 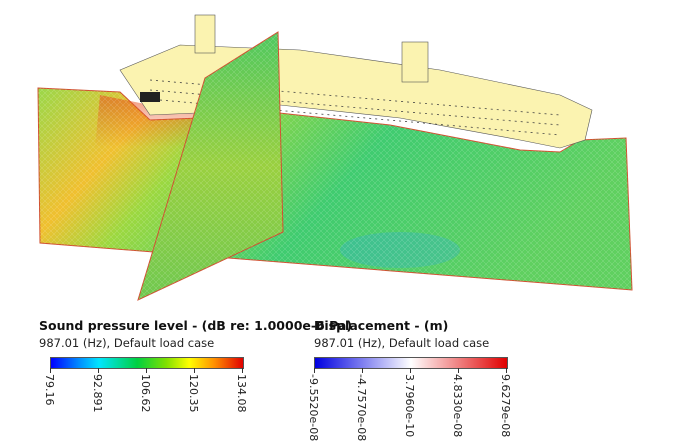 I want to click on tick-label: 120.35, so click(x=193, y=393).